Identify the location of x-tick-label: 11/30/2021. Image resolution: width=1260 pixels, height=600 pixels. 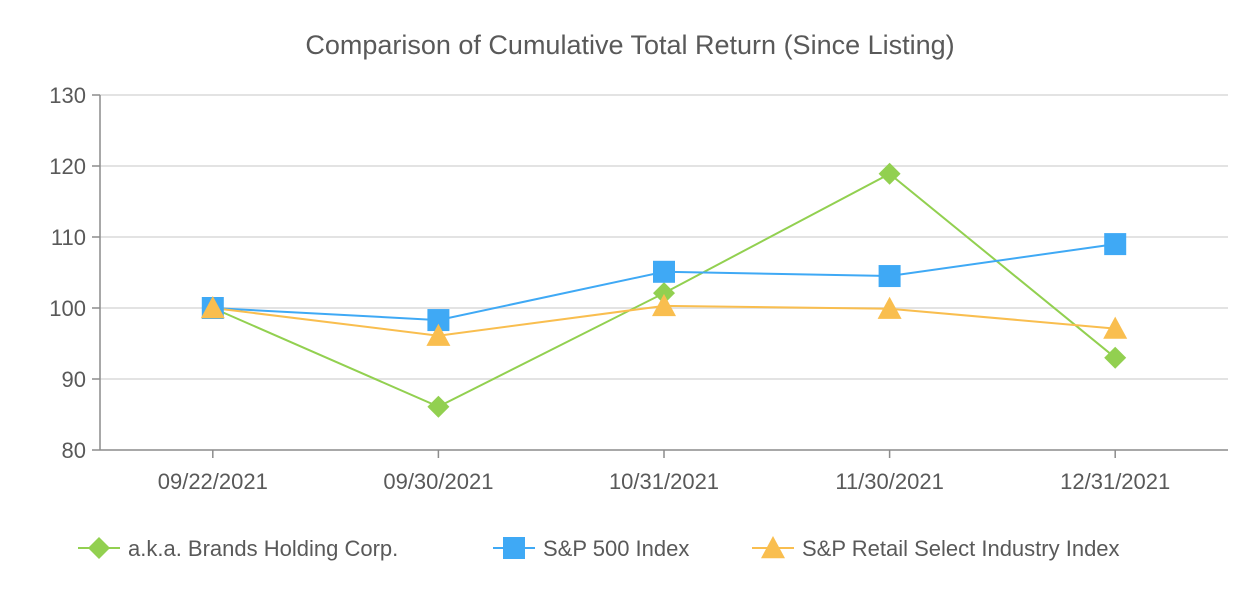
(889, 481).